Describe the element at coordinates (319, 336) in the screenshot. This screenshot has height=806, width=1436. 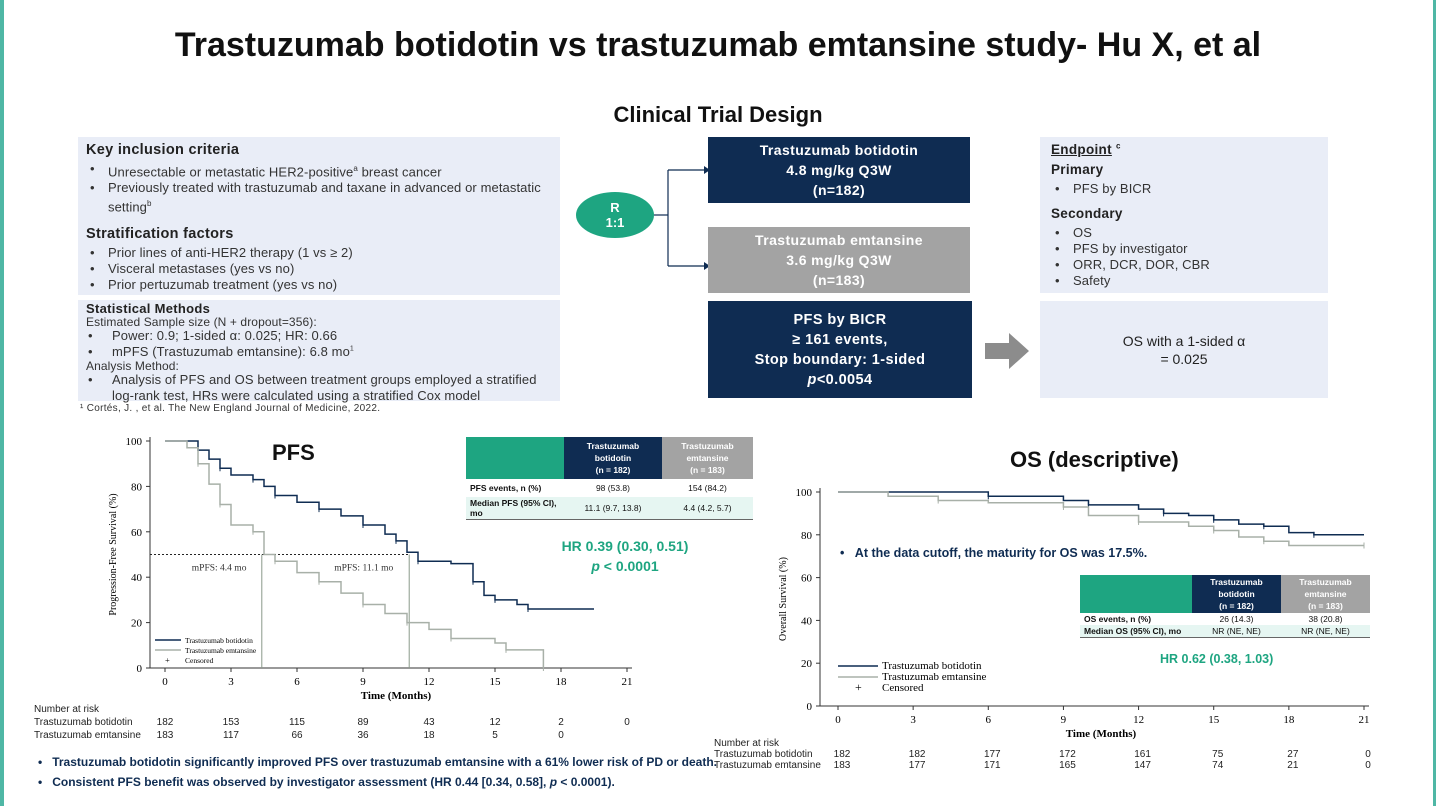
I see `stat-item: Power: 0.9; 1-sided α: 0.025; HR: 0.66` at that location.